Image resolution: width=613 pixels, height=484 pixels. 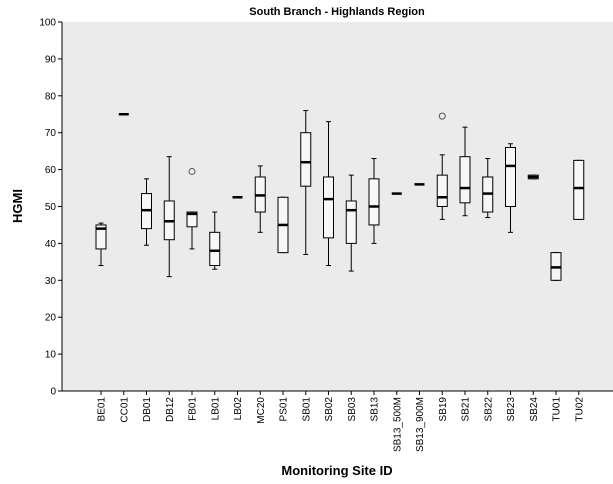 What do you see at coordinates (53, 392) in the screenshot?
I see `y-tick-label: 0` at bounding box center [53, 392].